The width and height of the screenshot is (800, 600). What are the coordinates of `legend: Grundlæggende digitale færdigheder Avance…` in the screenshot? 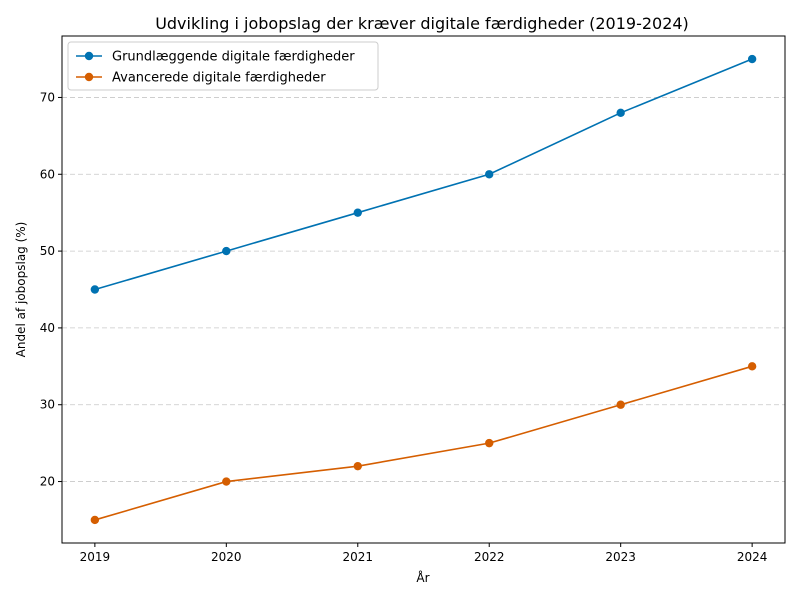 It's located at (223, 66).